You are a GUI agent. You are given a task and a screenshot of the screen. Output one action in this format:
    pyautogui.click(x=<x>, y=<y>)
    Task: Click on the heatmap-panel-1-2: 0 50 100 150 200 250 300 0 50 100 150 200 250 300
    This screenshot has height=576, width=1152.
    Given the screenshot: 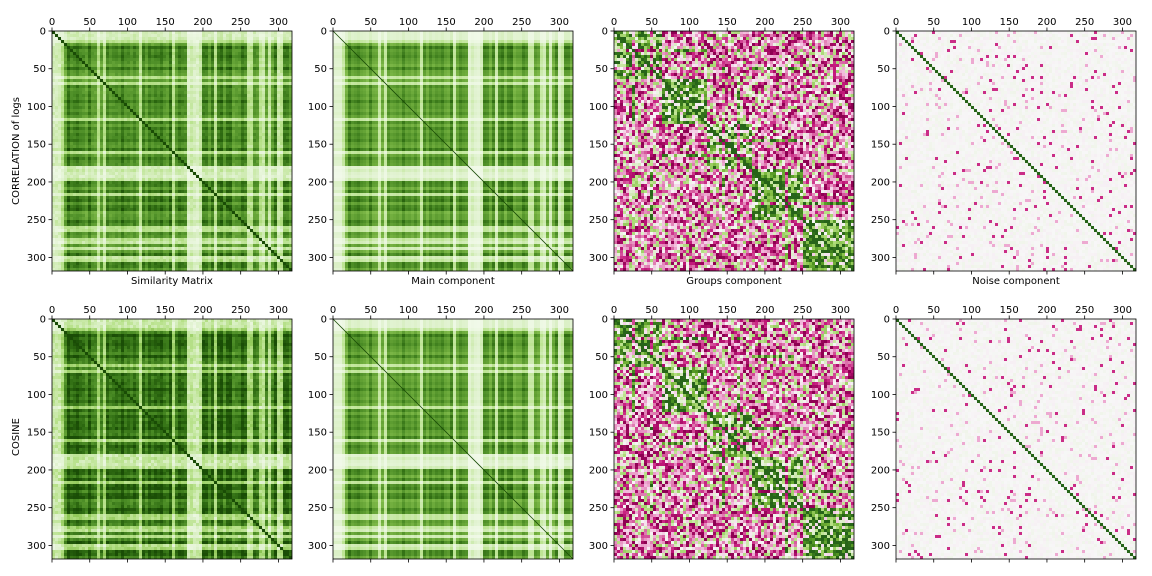 What is the action you would take?
    pyautogui.click(x=722, y=434)
    